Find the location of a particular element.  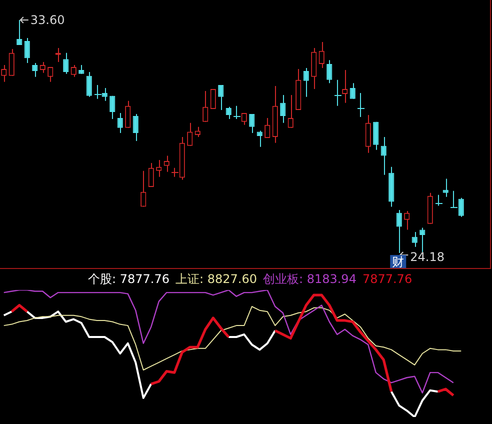

text: 7877.76 is located at coordinates (387, 279).